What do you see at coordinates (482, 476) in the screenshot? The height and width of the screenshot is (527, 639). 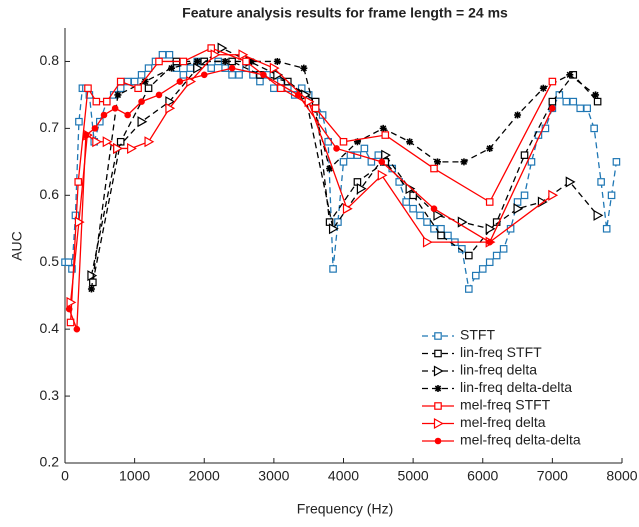 I see `x-tick-label: 6000` at bounding box center [482, 476].